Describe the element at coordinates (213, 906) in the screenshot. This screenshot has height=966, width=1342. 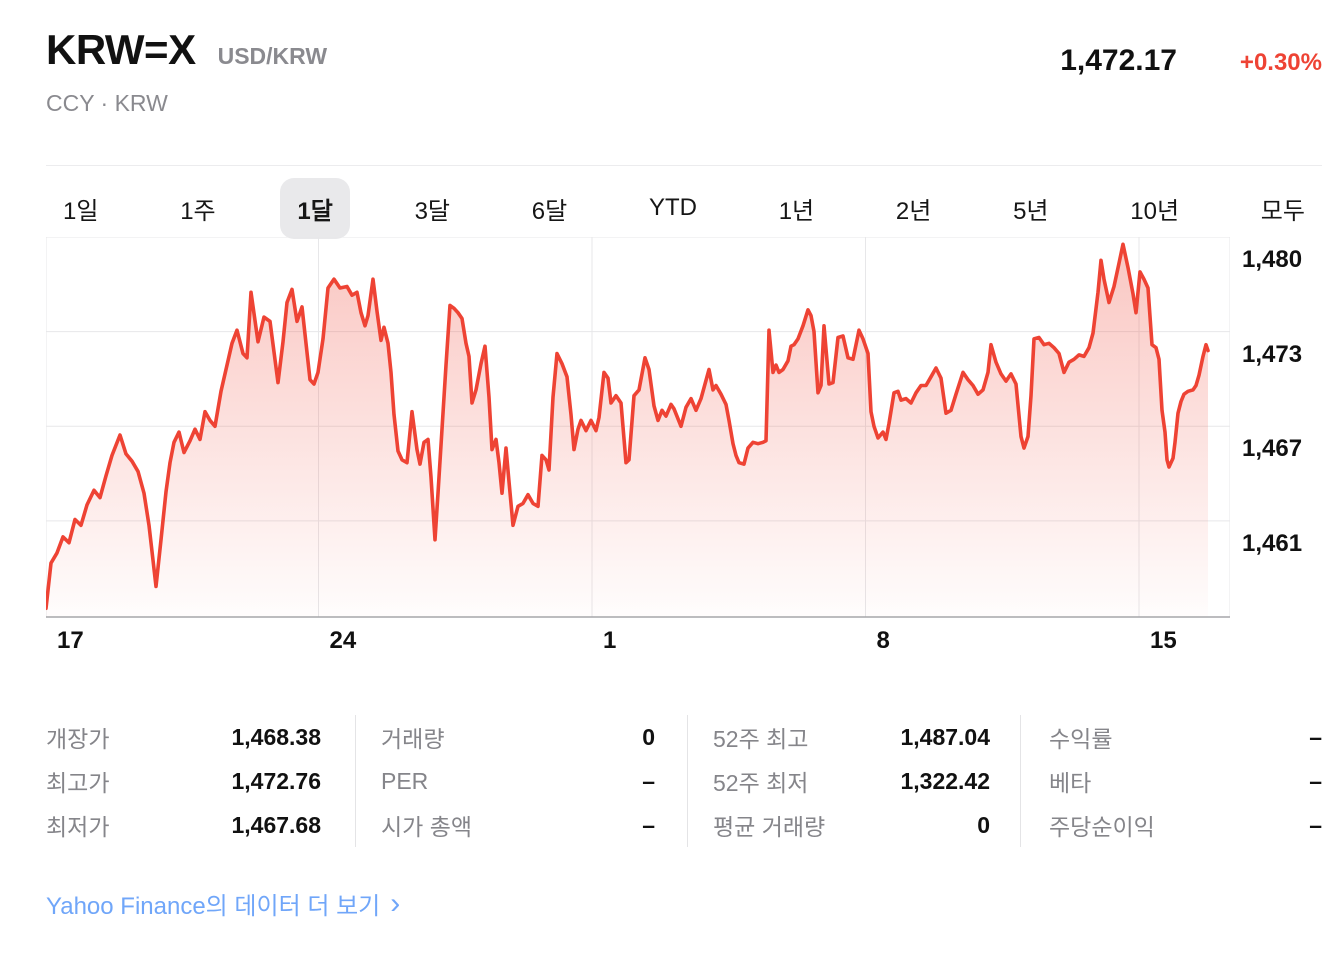
I see `more-link-label: Yahoo Finance의 데이터 더 보기` at that location.